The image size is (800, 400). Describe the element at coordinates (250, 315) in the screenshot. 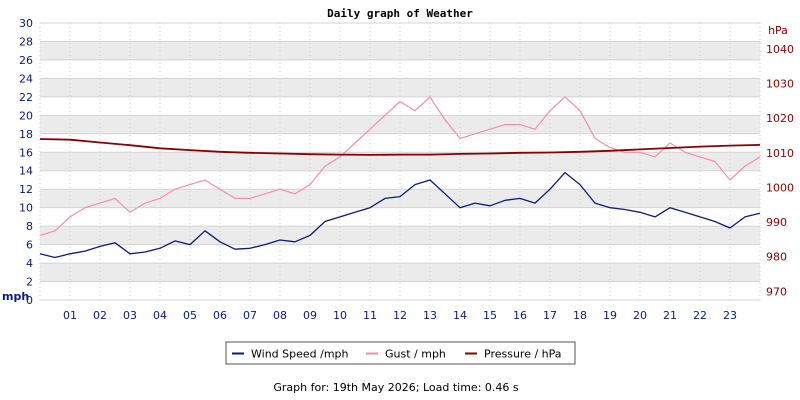

I see `x-tick-label: 07` at that location.